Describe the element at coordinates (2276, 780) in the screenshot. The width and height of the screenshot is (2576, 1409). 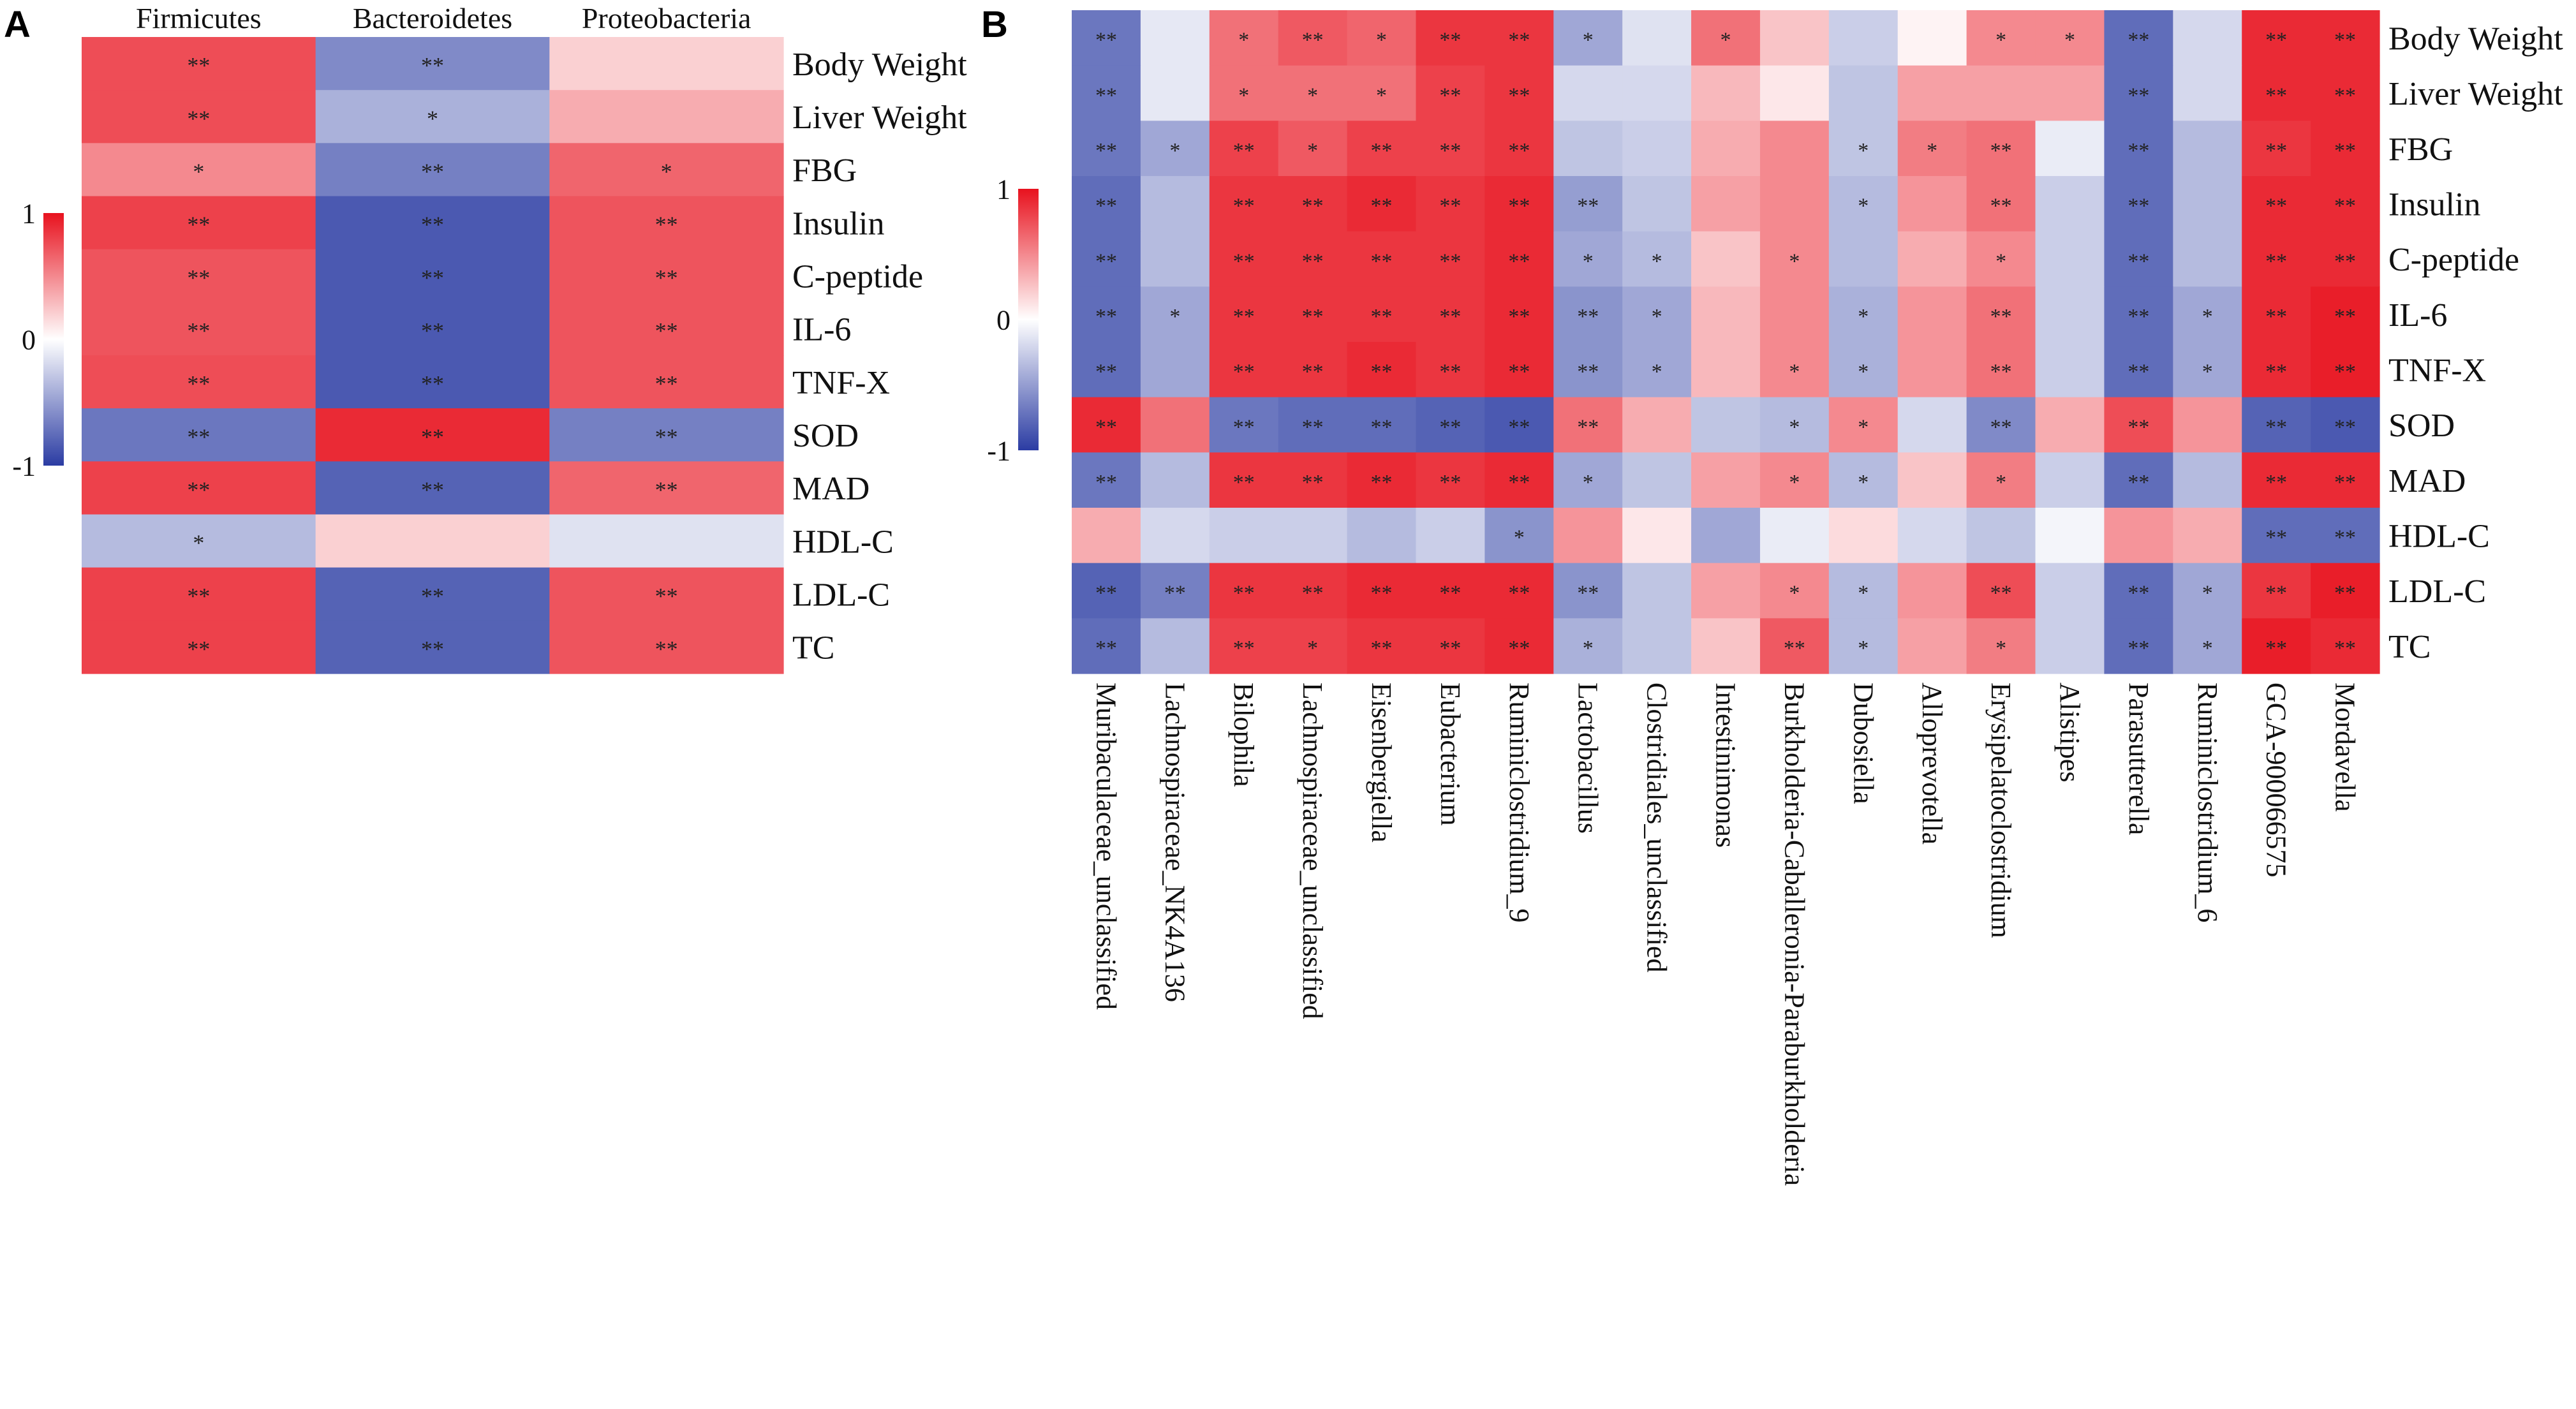
I see `column-label: GCA-900066575` at that location.